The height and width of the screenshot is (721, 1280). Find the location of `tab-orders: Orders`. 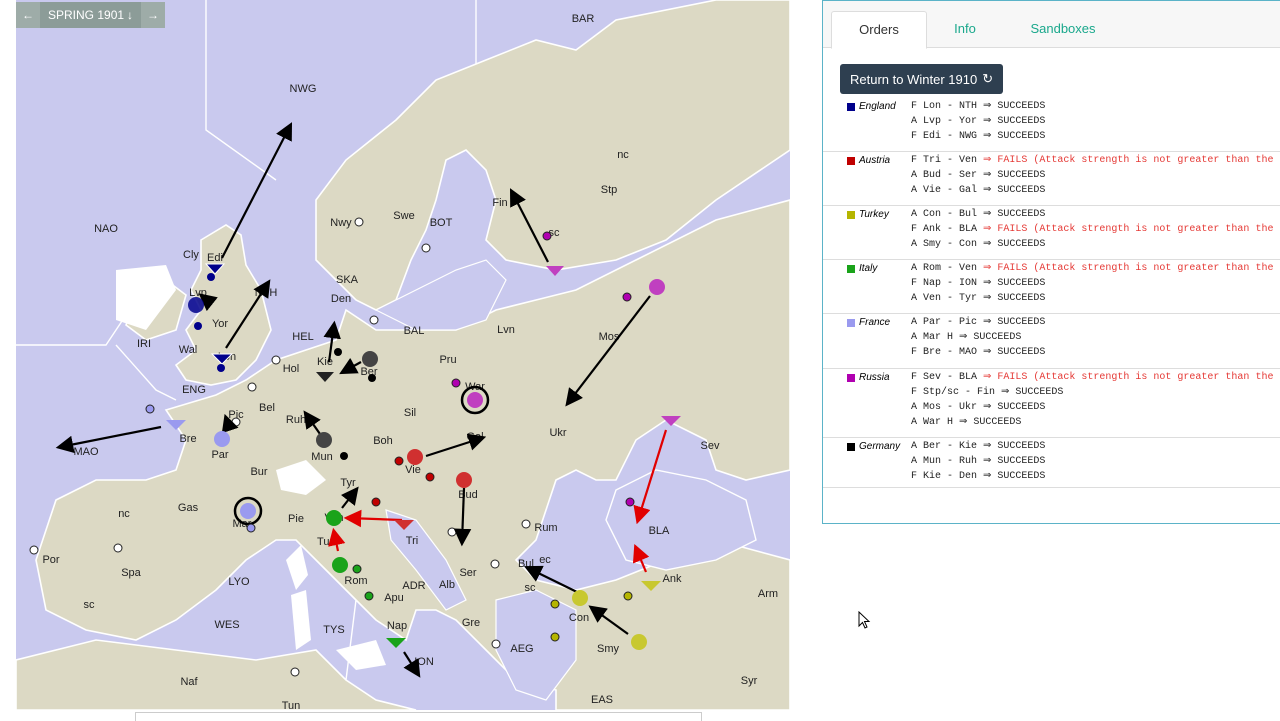

tab-orders: Orders is located at coordinates (879, 30).